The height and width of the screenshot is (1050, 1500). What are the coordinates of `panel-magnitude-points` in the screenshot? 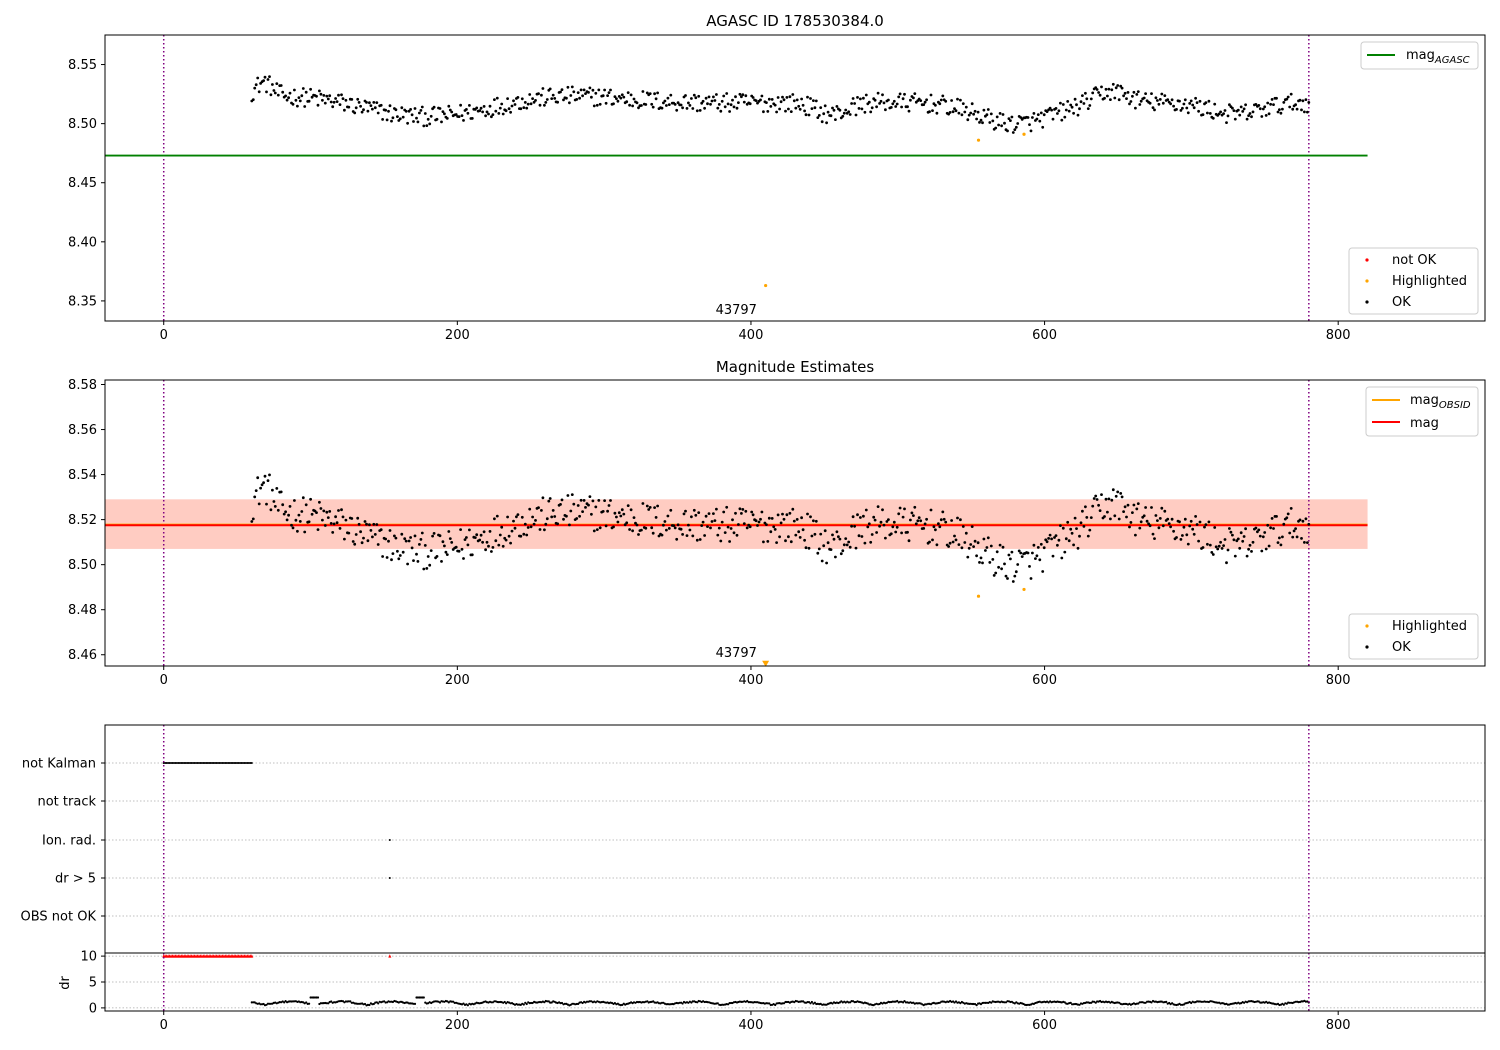 It's located at (780, 570).